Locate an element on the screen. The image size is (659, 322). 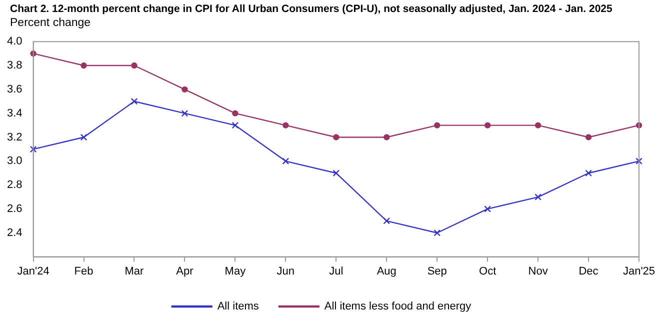
x-tick-label: Jan'25 is located at coordinates (639, 271).